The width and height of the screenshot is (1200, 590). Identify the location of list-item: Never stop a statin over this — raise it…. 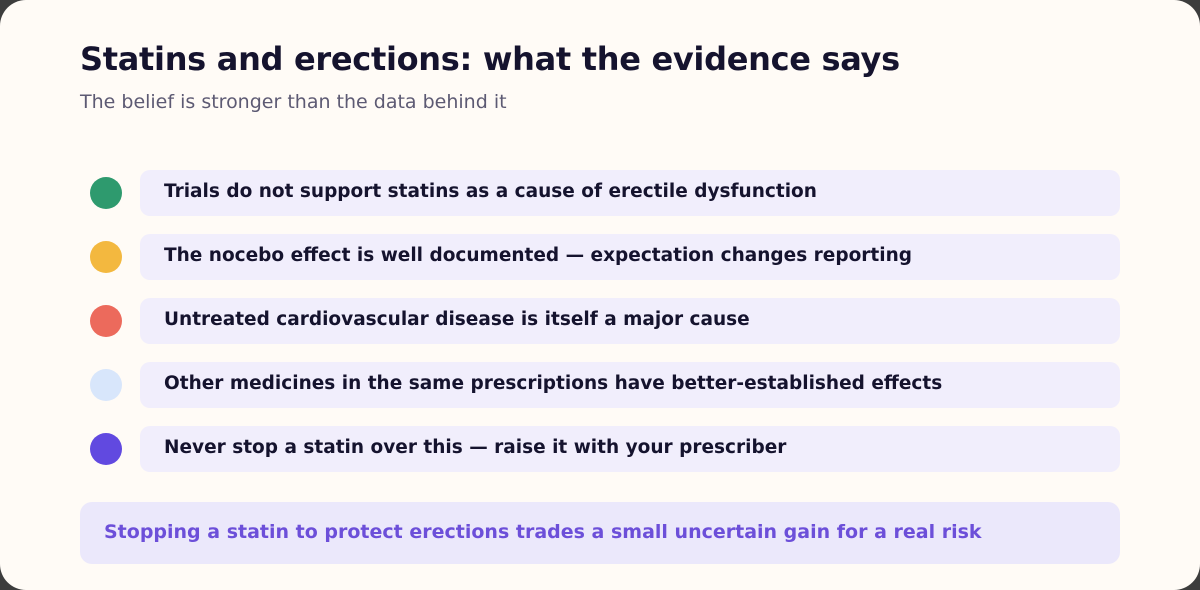
(600, 449).